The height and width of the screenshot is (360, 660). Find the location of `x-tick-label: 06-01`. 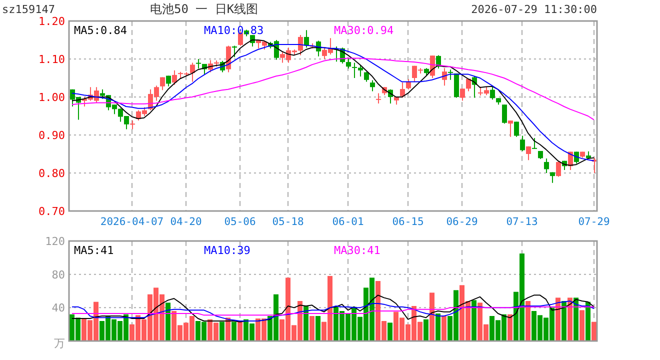

x-tick-label: 06-01 is located at coordinates (348, 222).